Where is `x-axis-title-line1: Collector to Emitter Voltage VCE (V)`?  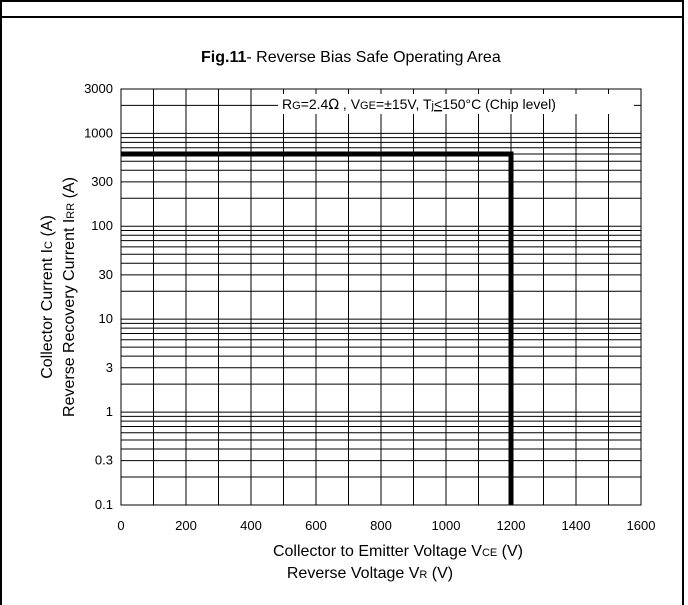 x-axis-title-line1: Collector to Emitter Voltage VCE (V) is located at coordinates (398, 551).